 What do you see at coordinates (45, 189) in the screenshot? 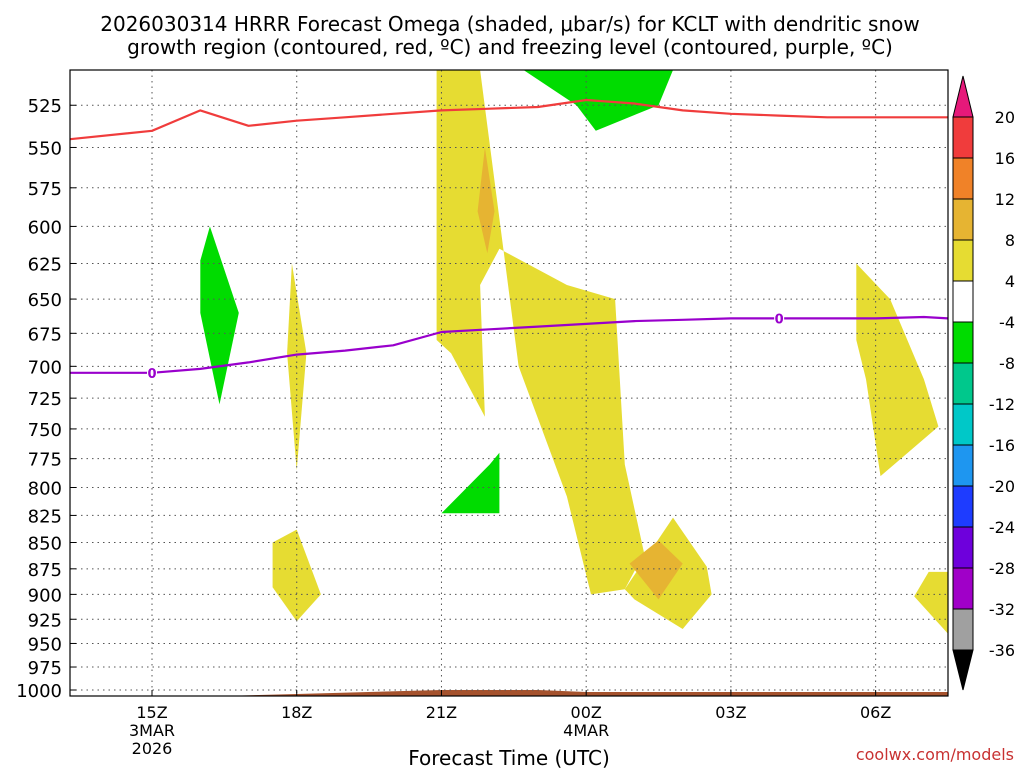
I see `y-tick-label-575: 575` at bounding box center [45, 189].